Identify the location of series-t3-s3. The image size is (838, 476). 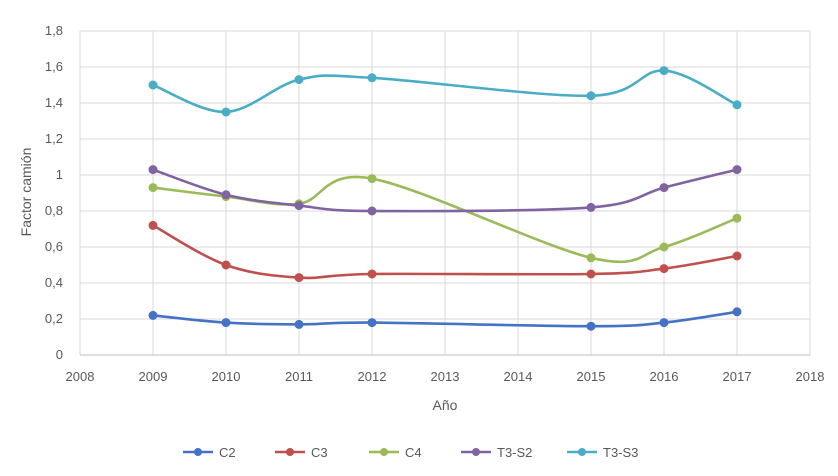
(445, 91).